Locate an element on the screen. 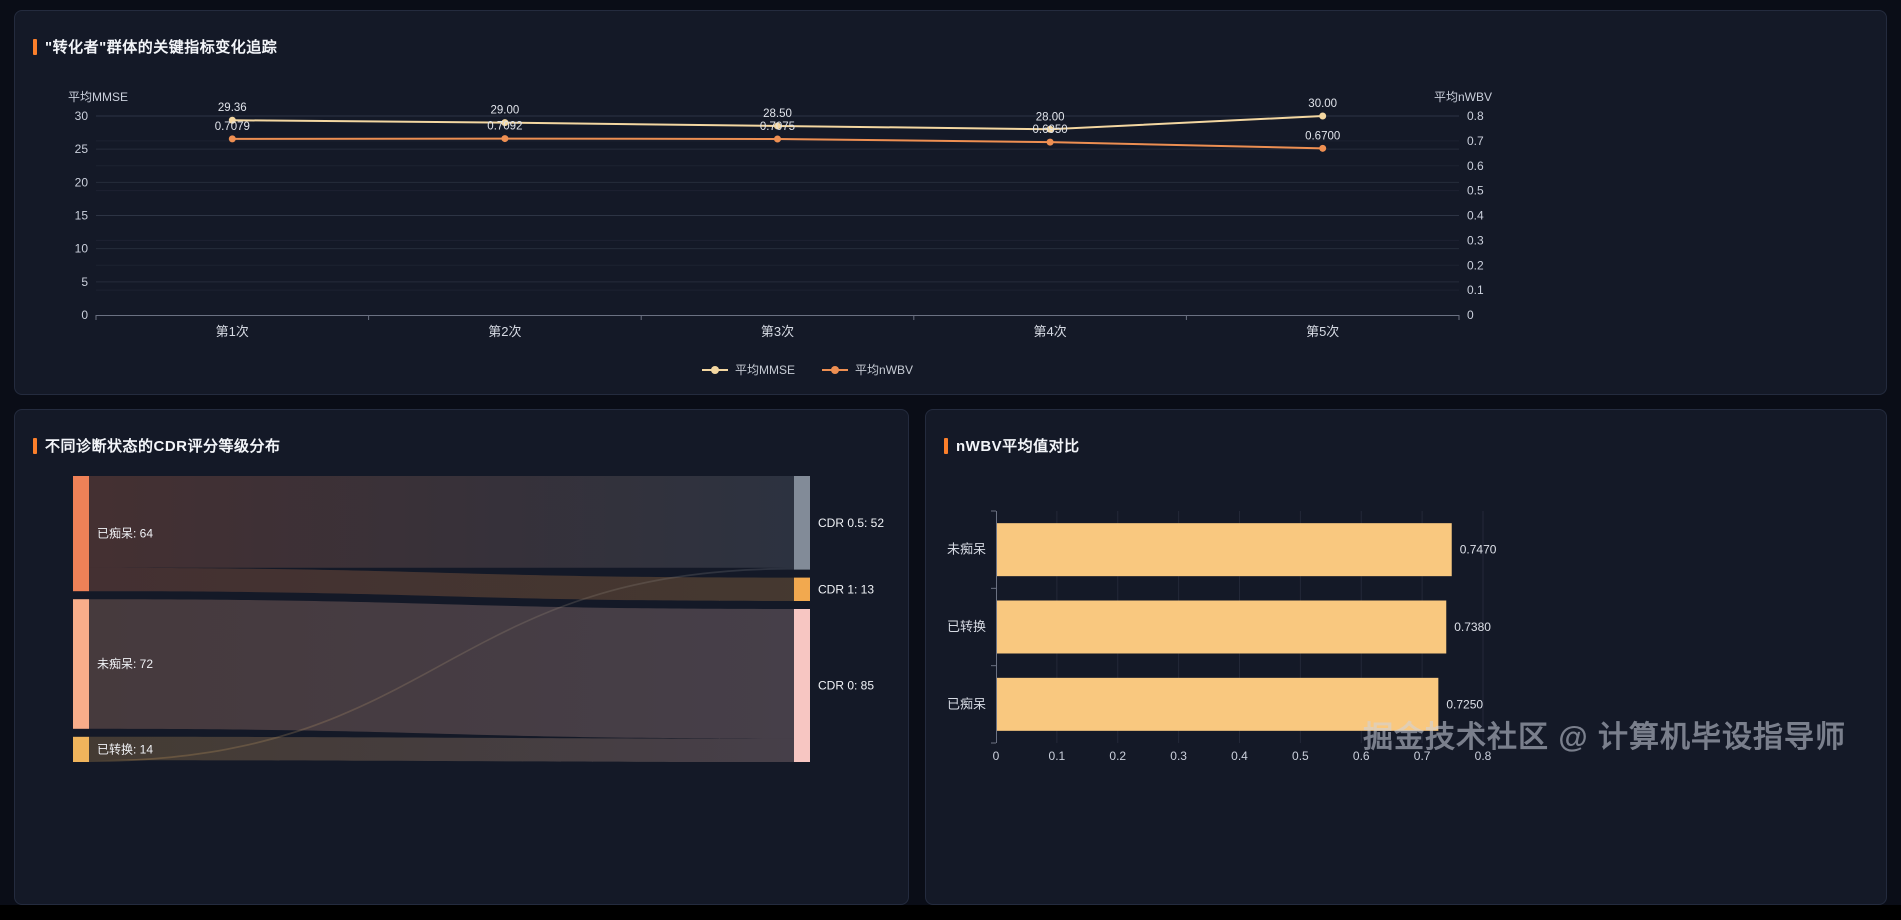  bar-chart-title: nWBV平均值对比 is located at coordinates (1018, 446).